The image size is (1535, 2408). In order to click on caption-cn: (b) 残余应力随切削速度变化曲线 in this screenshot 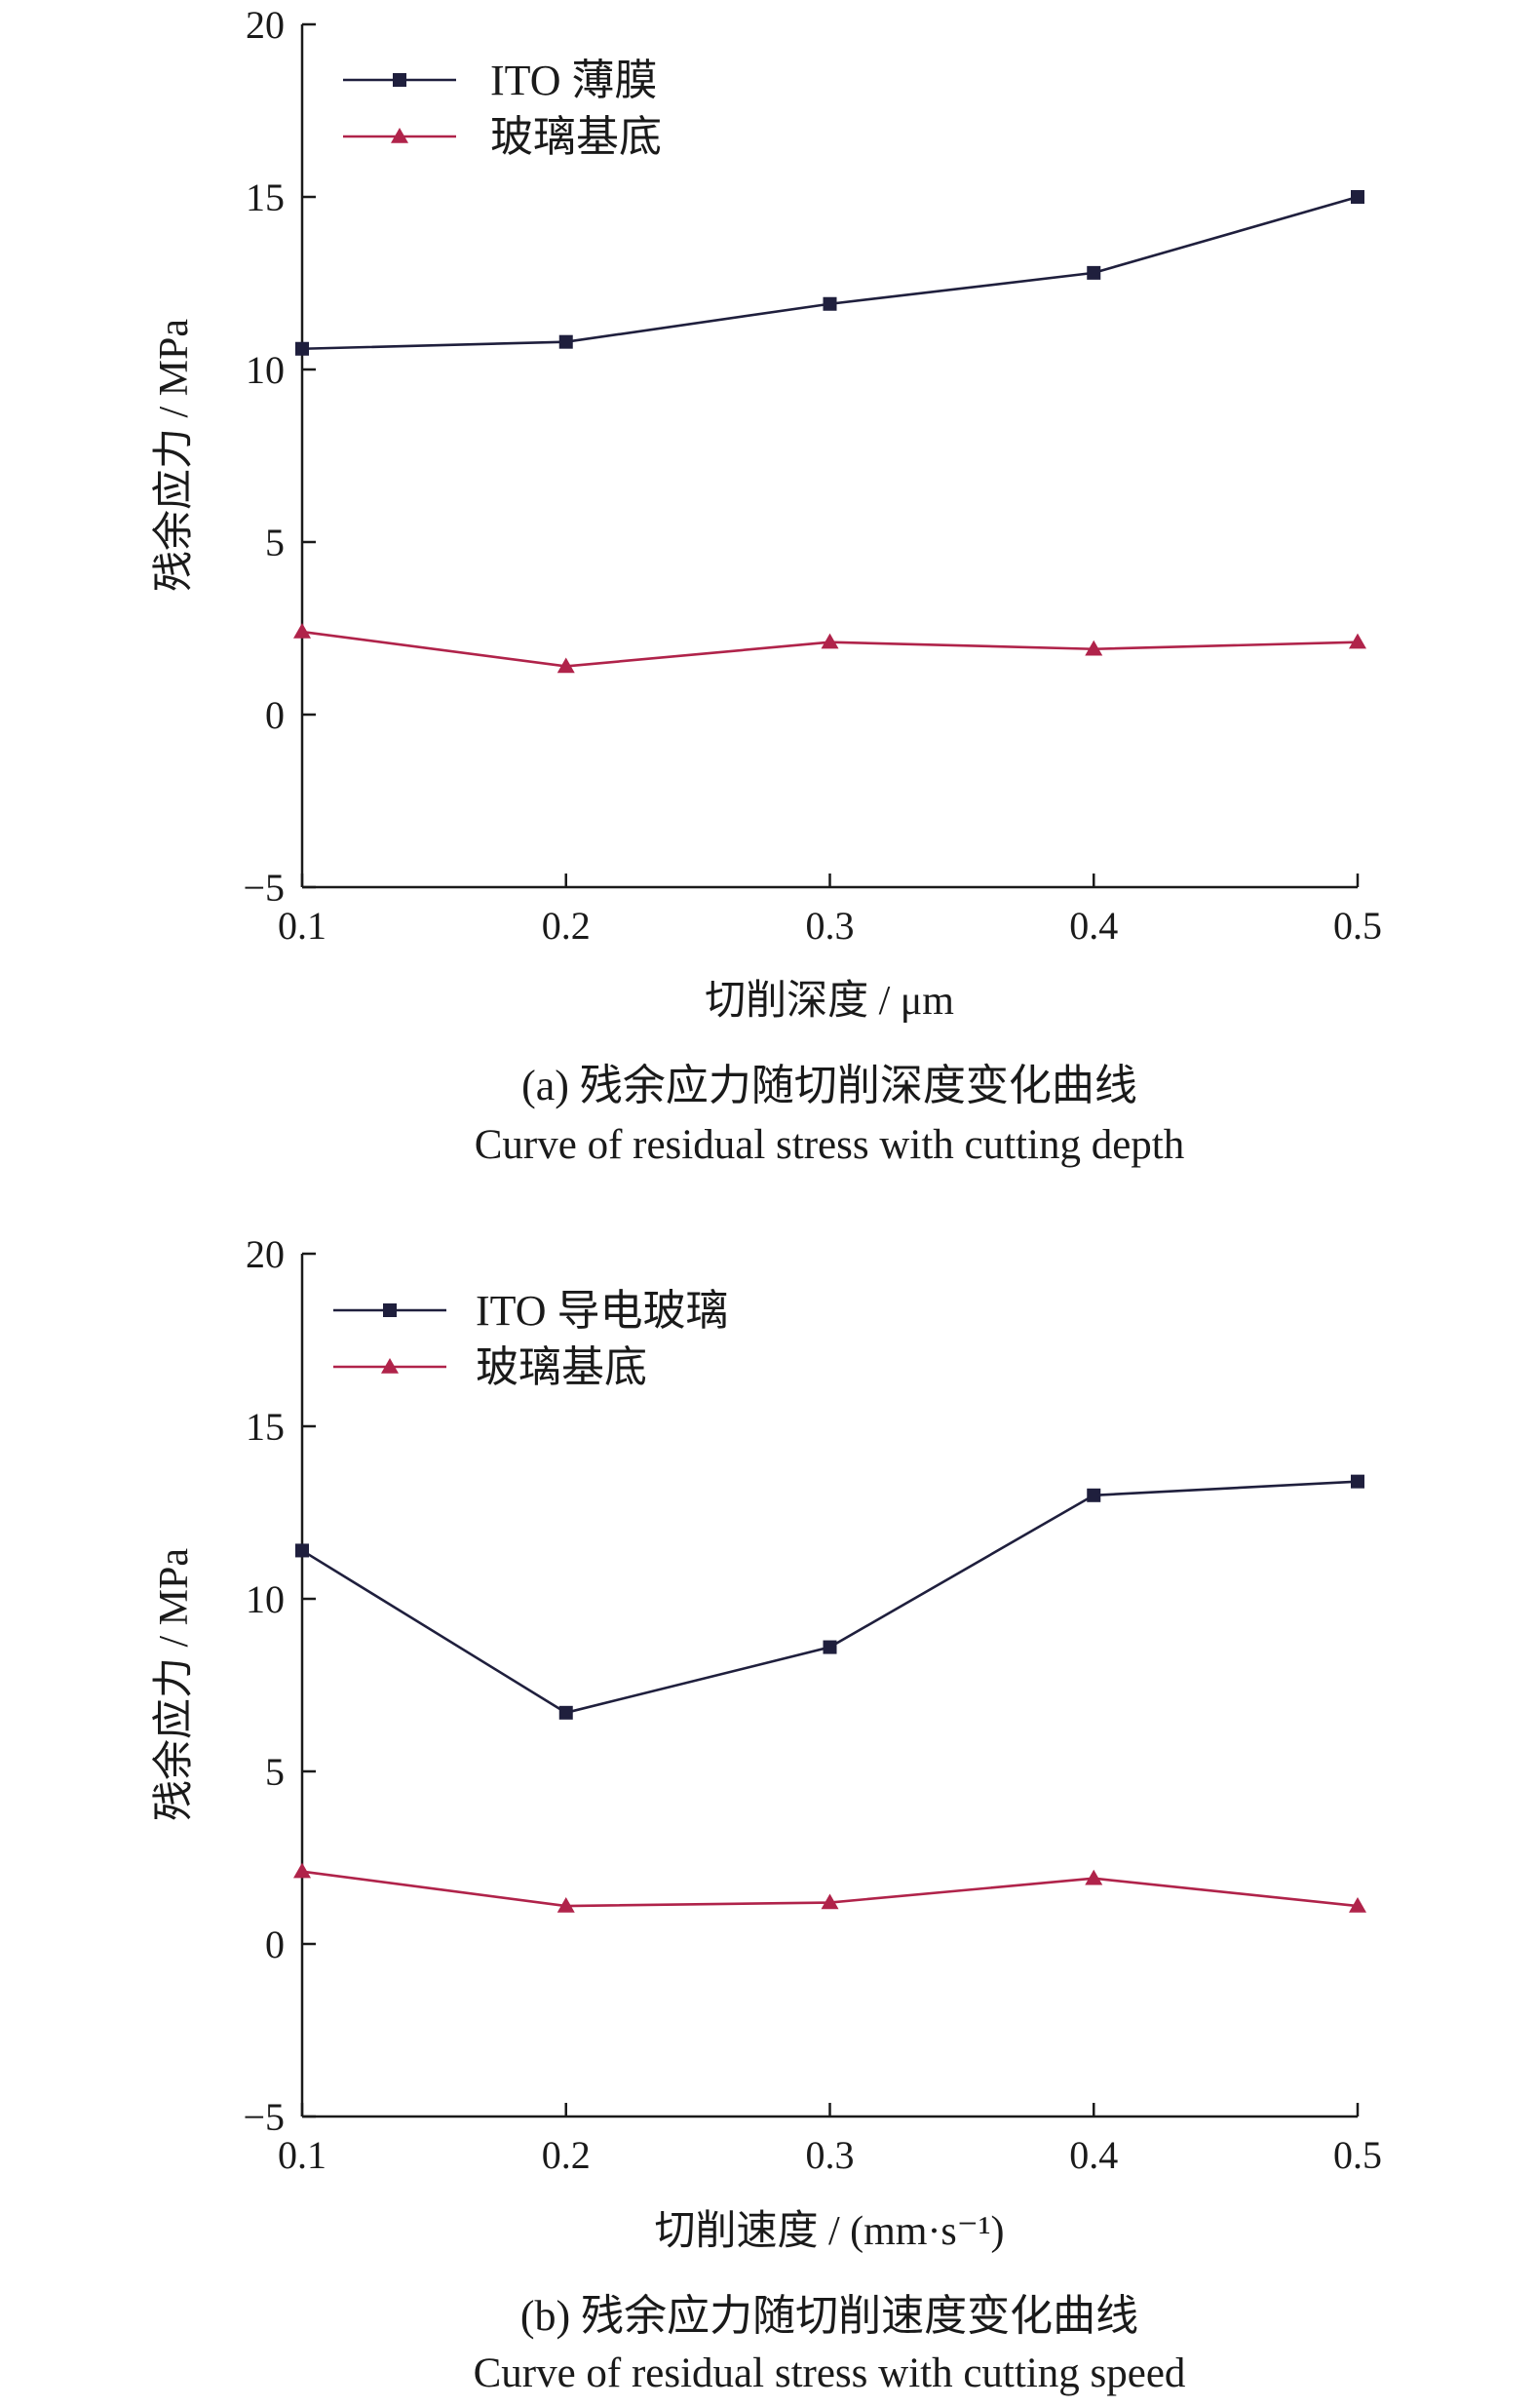, I will do `click(829, 2316)`.